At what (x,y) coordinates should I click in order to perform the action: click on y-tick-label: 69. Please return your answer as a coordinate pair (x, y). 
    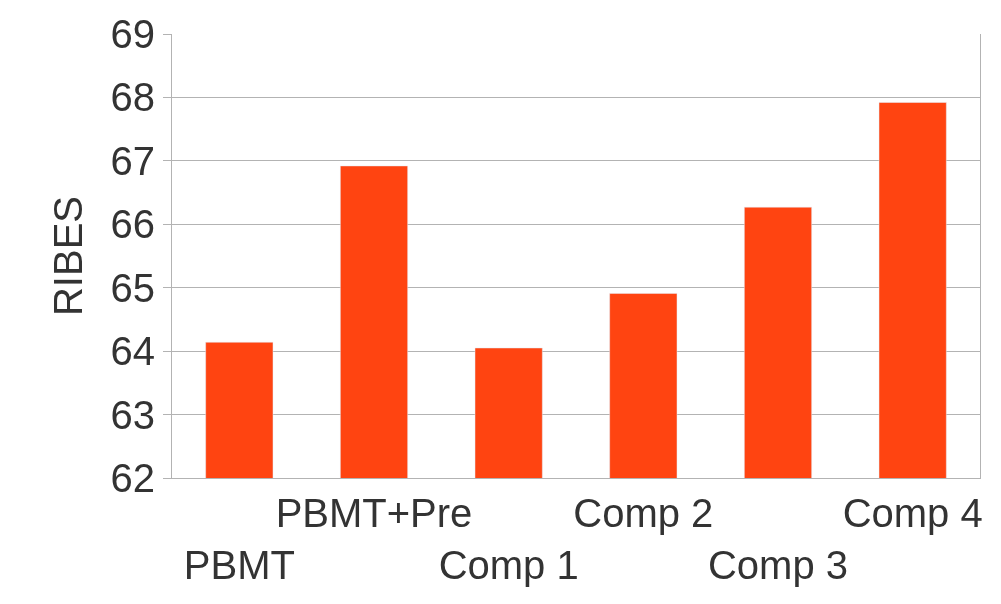
    Looking at the image, I should click on (132, 34).